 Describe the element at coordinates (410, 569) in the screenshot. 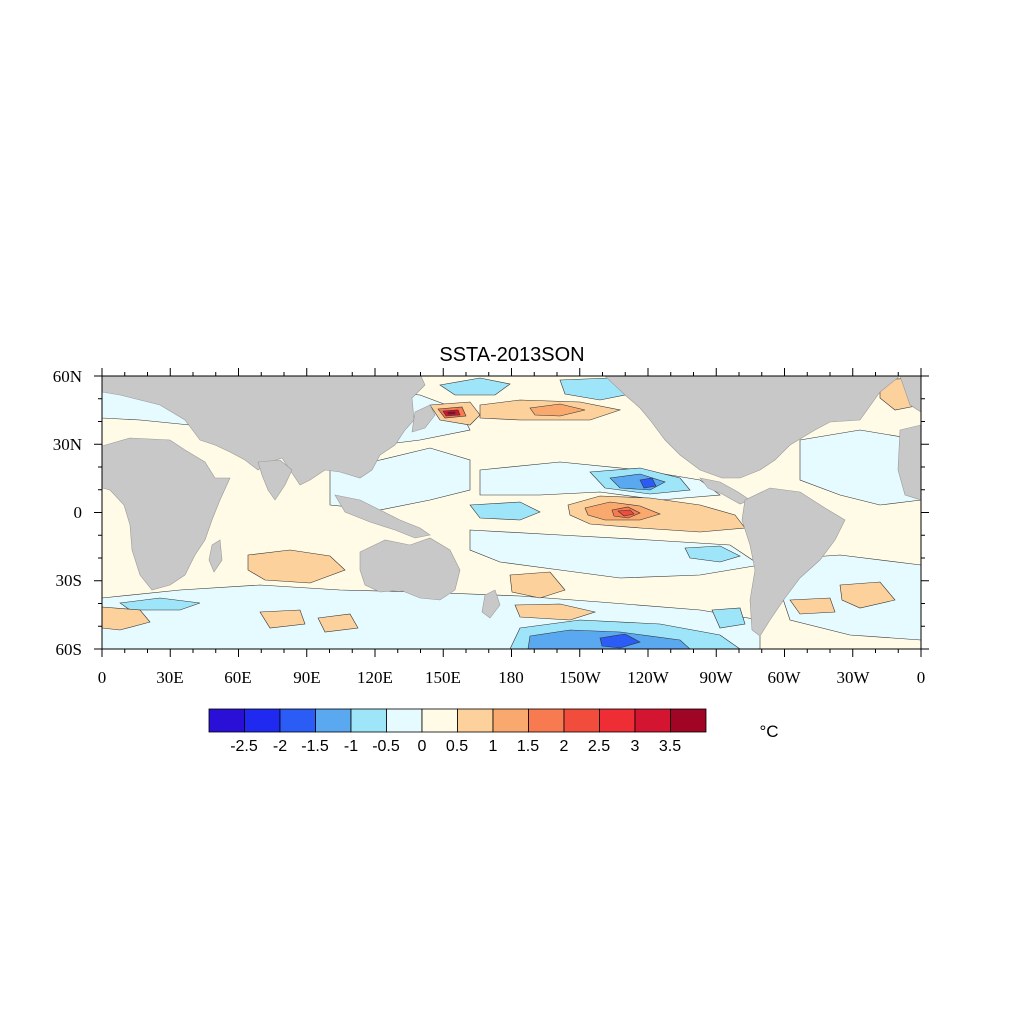

I see `land-australia` at that location.